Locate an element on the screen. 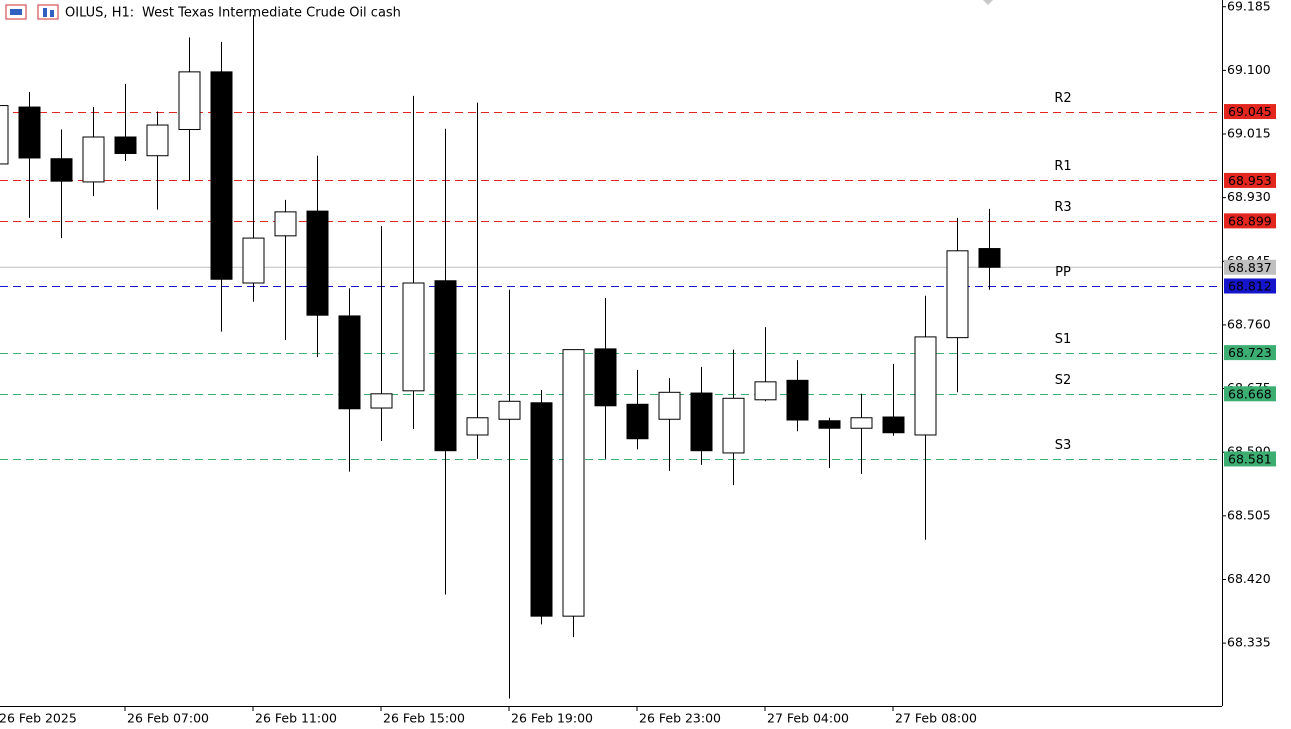 This screenshot has width=1291, height=729. x-tick-label: 27 Feb 08:00 is located at coordinates (936, 718).